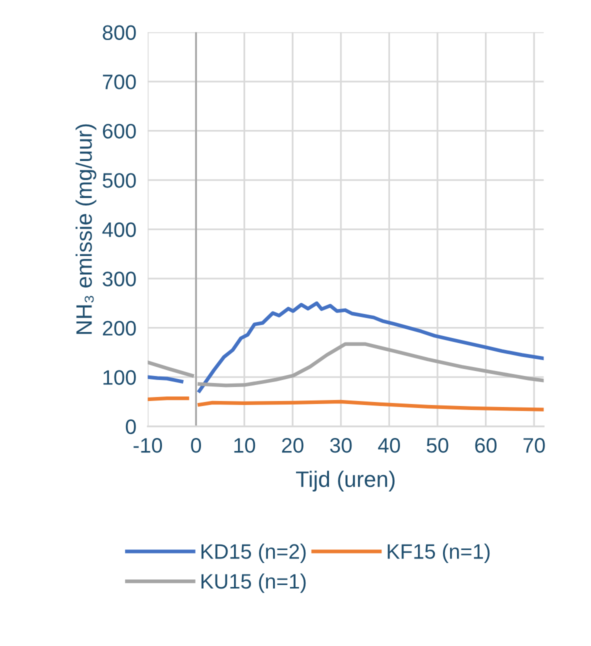 The height and width of the screenshot is (646, 591). What do you see at coordinates (86, 229) in the screenshot?
I see `y-axis-title: NH₃ emissie (mg/uur)` at bounding box center [86, 229].